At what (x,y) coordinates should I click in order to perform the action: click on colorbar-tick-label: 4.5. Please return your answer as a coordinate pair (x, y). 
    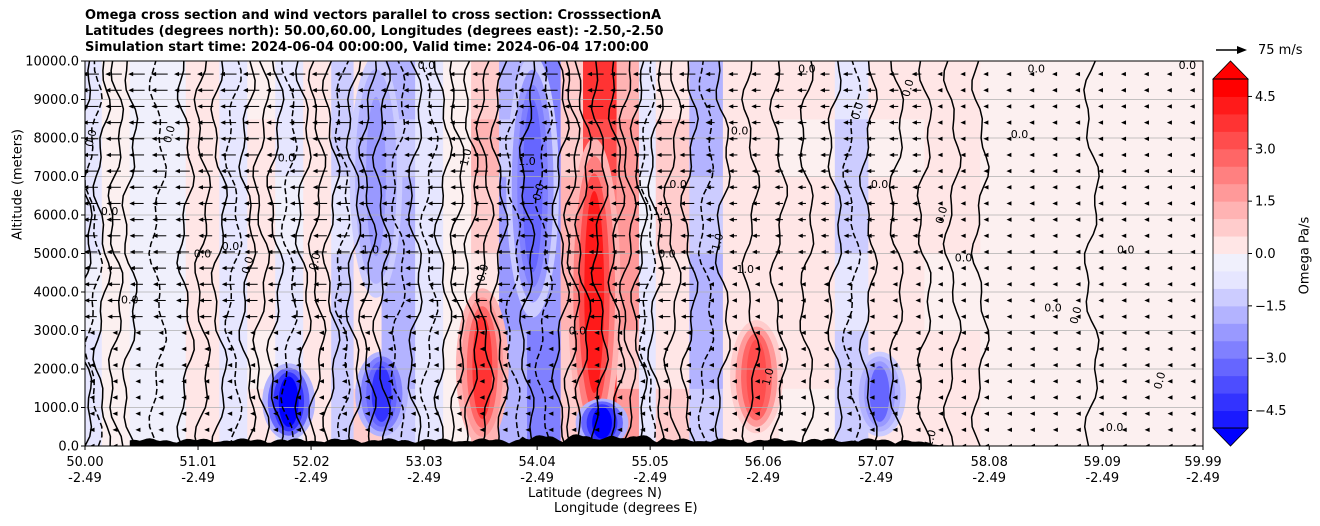
    Looking at the image, I should click on (1265, 97).